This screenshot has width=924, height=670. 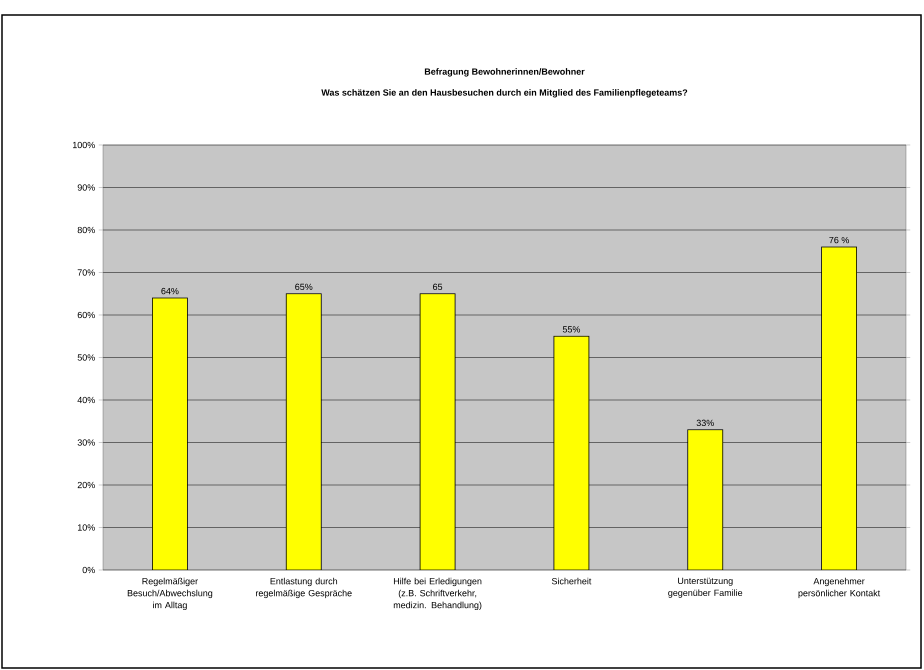 I want to click on y-tick-label: 80%, so click(x=86, y=230).